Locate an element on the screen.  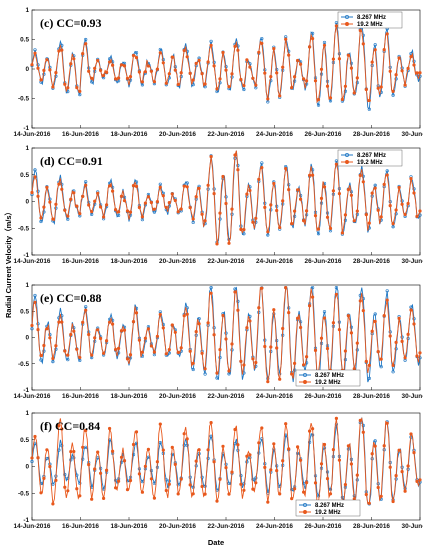
legend-marker is located at coordinates (347, 24).